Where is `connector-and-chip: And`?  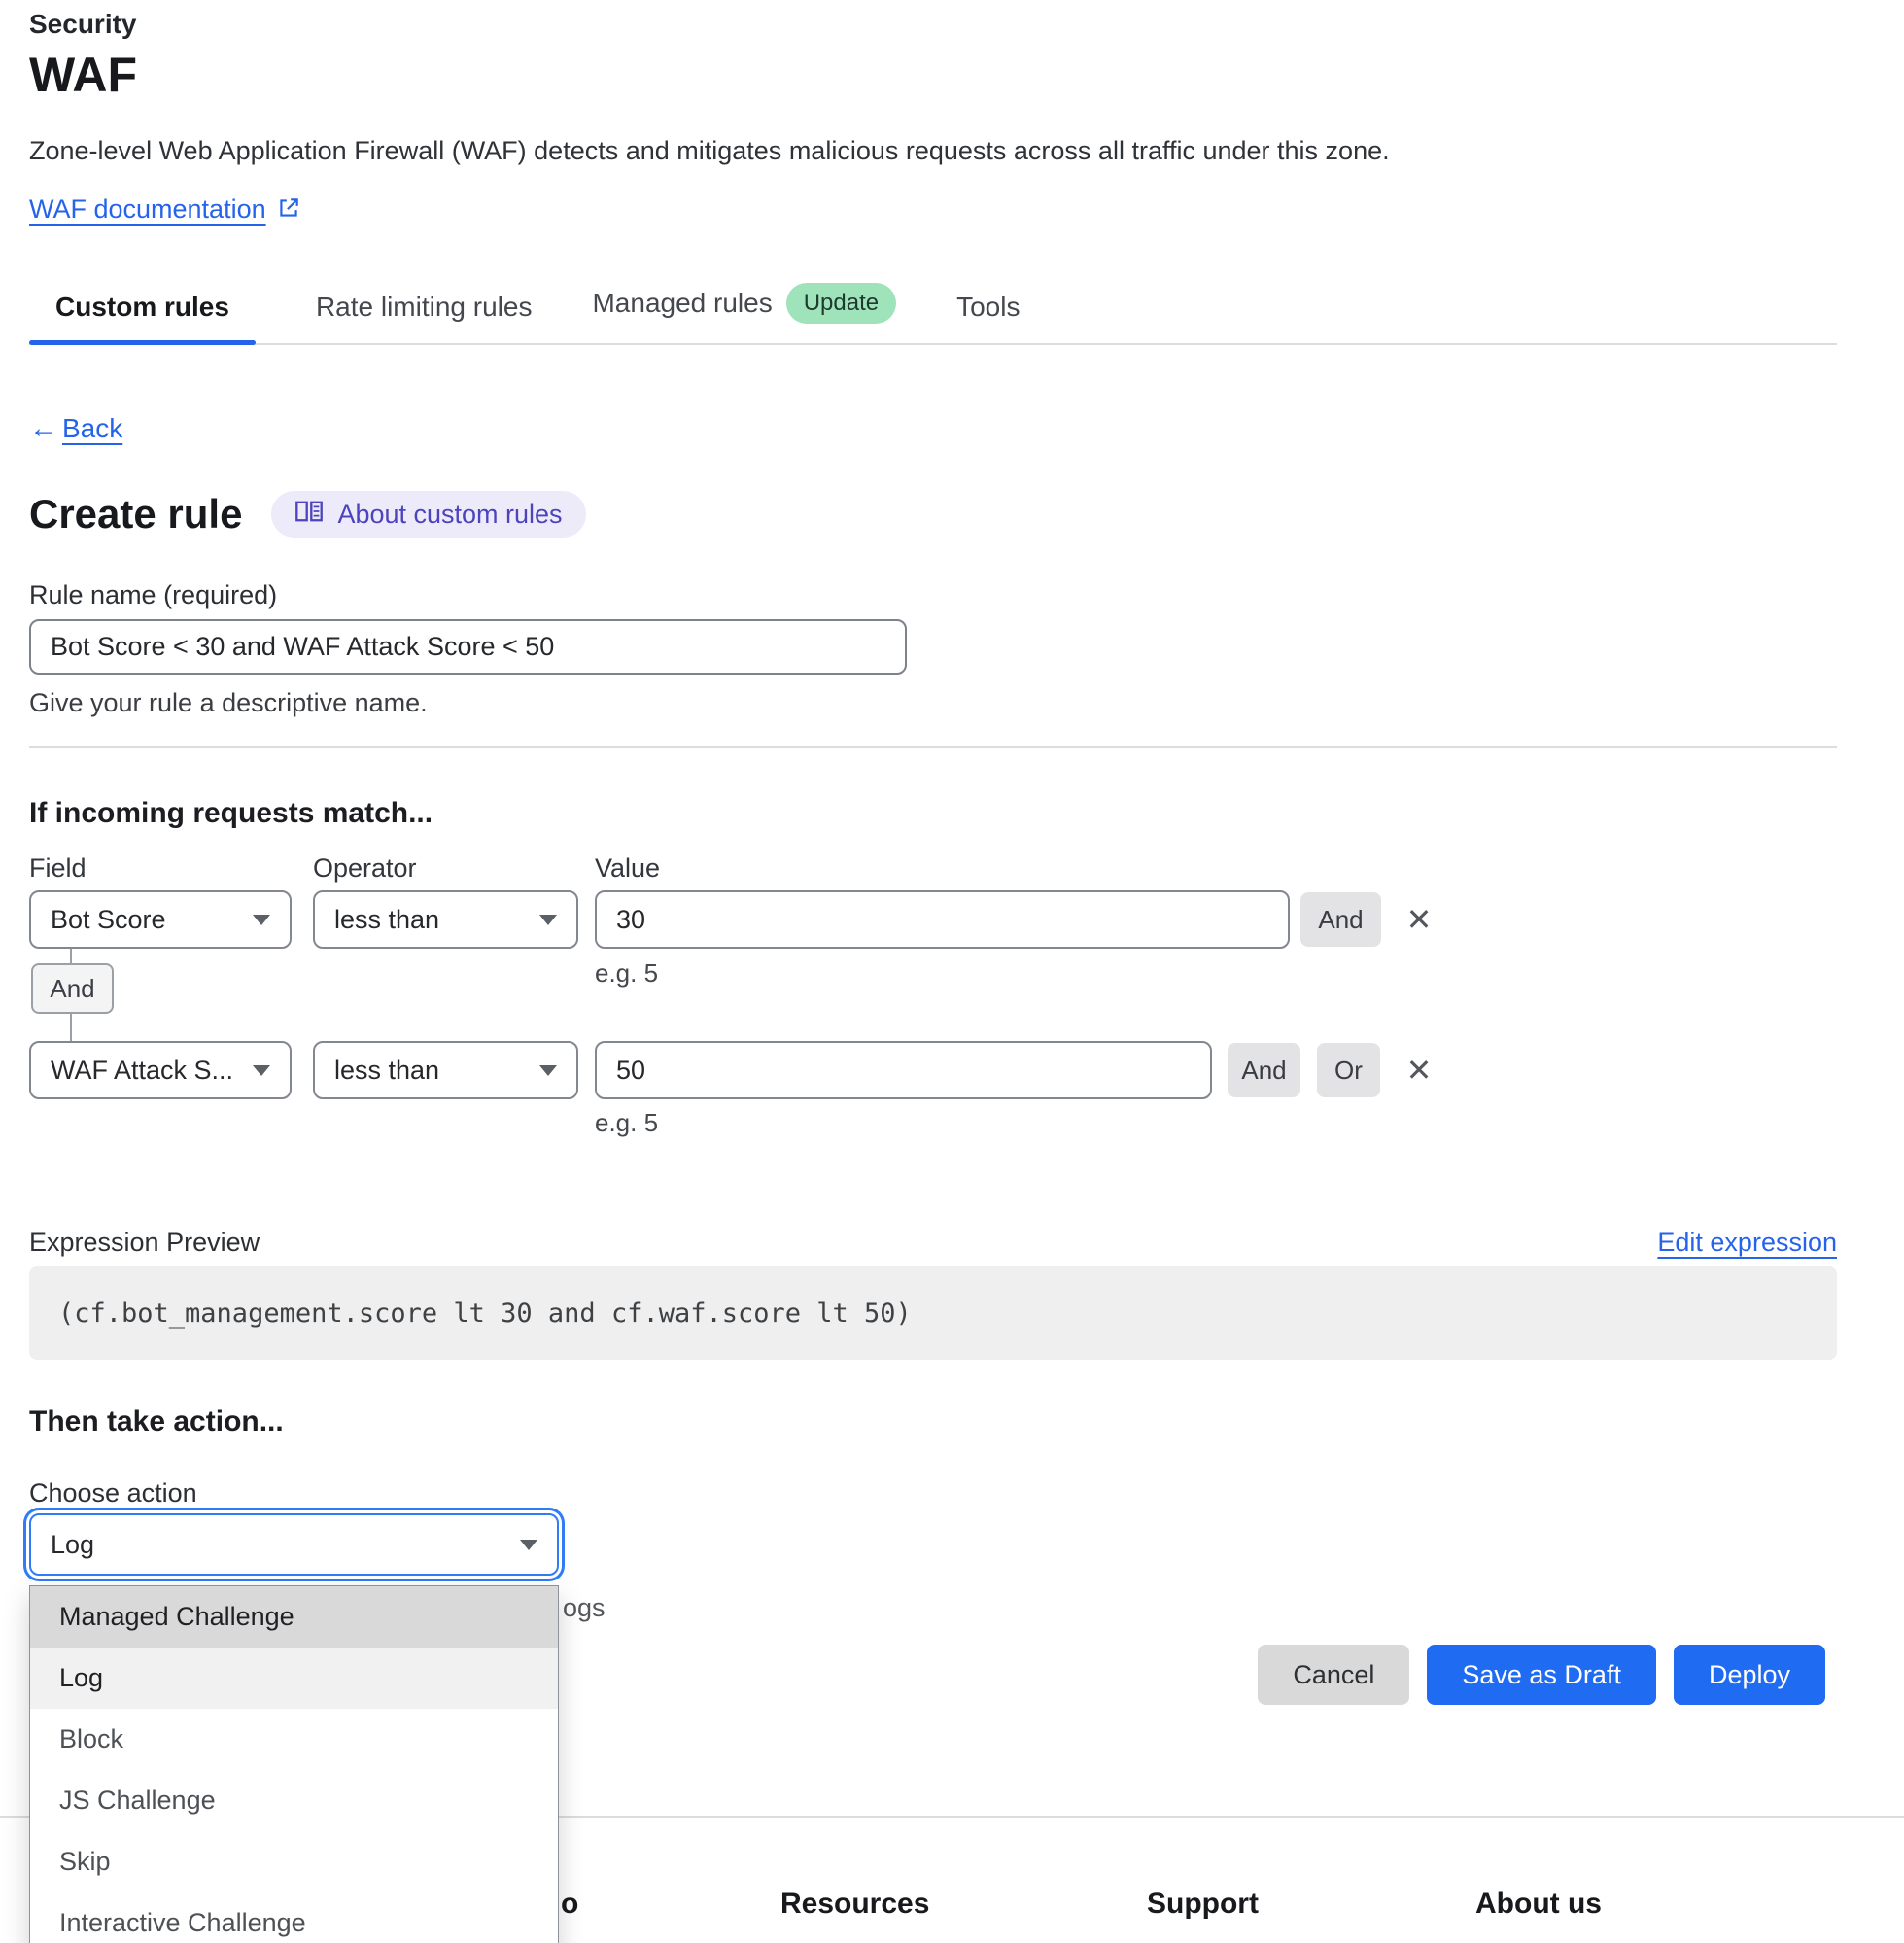
connector-and-chip: And is located at coordinates (72, 988).